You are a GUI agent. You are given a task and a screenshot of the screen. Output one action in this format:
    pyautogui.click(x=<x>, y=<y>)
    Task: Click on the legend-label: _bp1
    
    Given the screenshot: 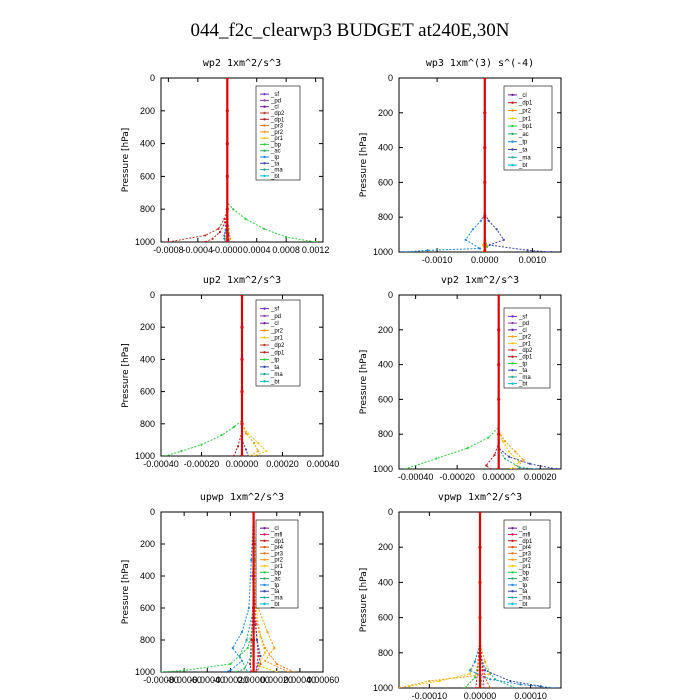 What is the action you would take?
    pyautogui.click(x=525, y=127)
    